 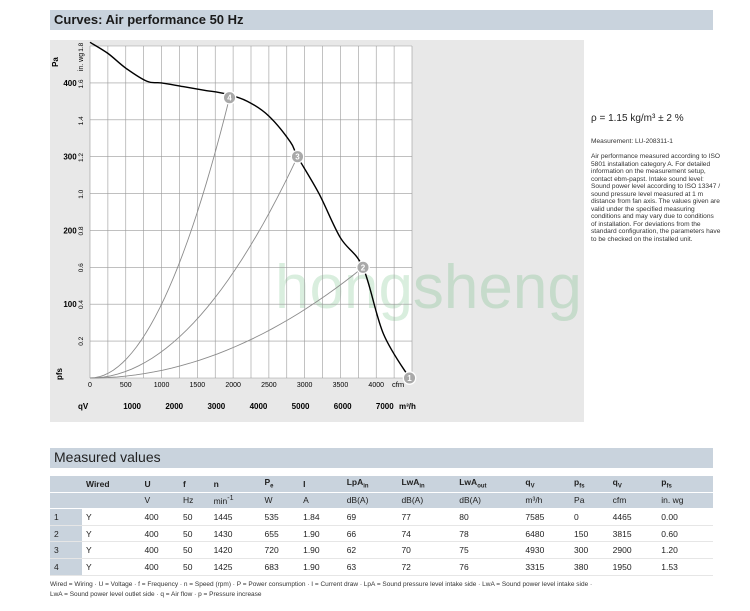 I want to click on table-row: 1 Y 400 50 1445 535 1.84 69 77 80 7585 0 4465 0.00, so click(x=381, y=517).